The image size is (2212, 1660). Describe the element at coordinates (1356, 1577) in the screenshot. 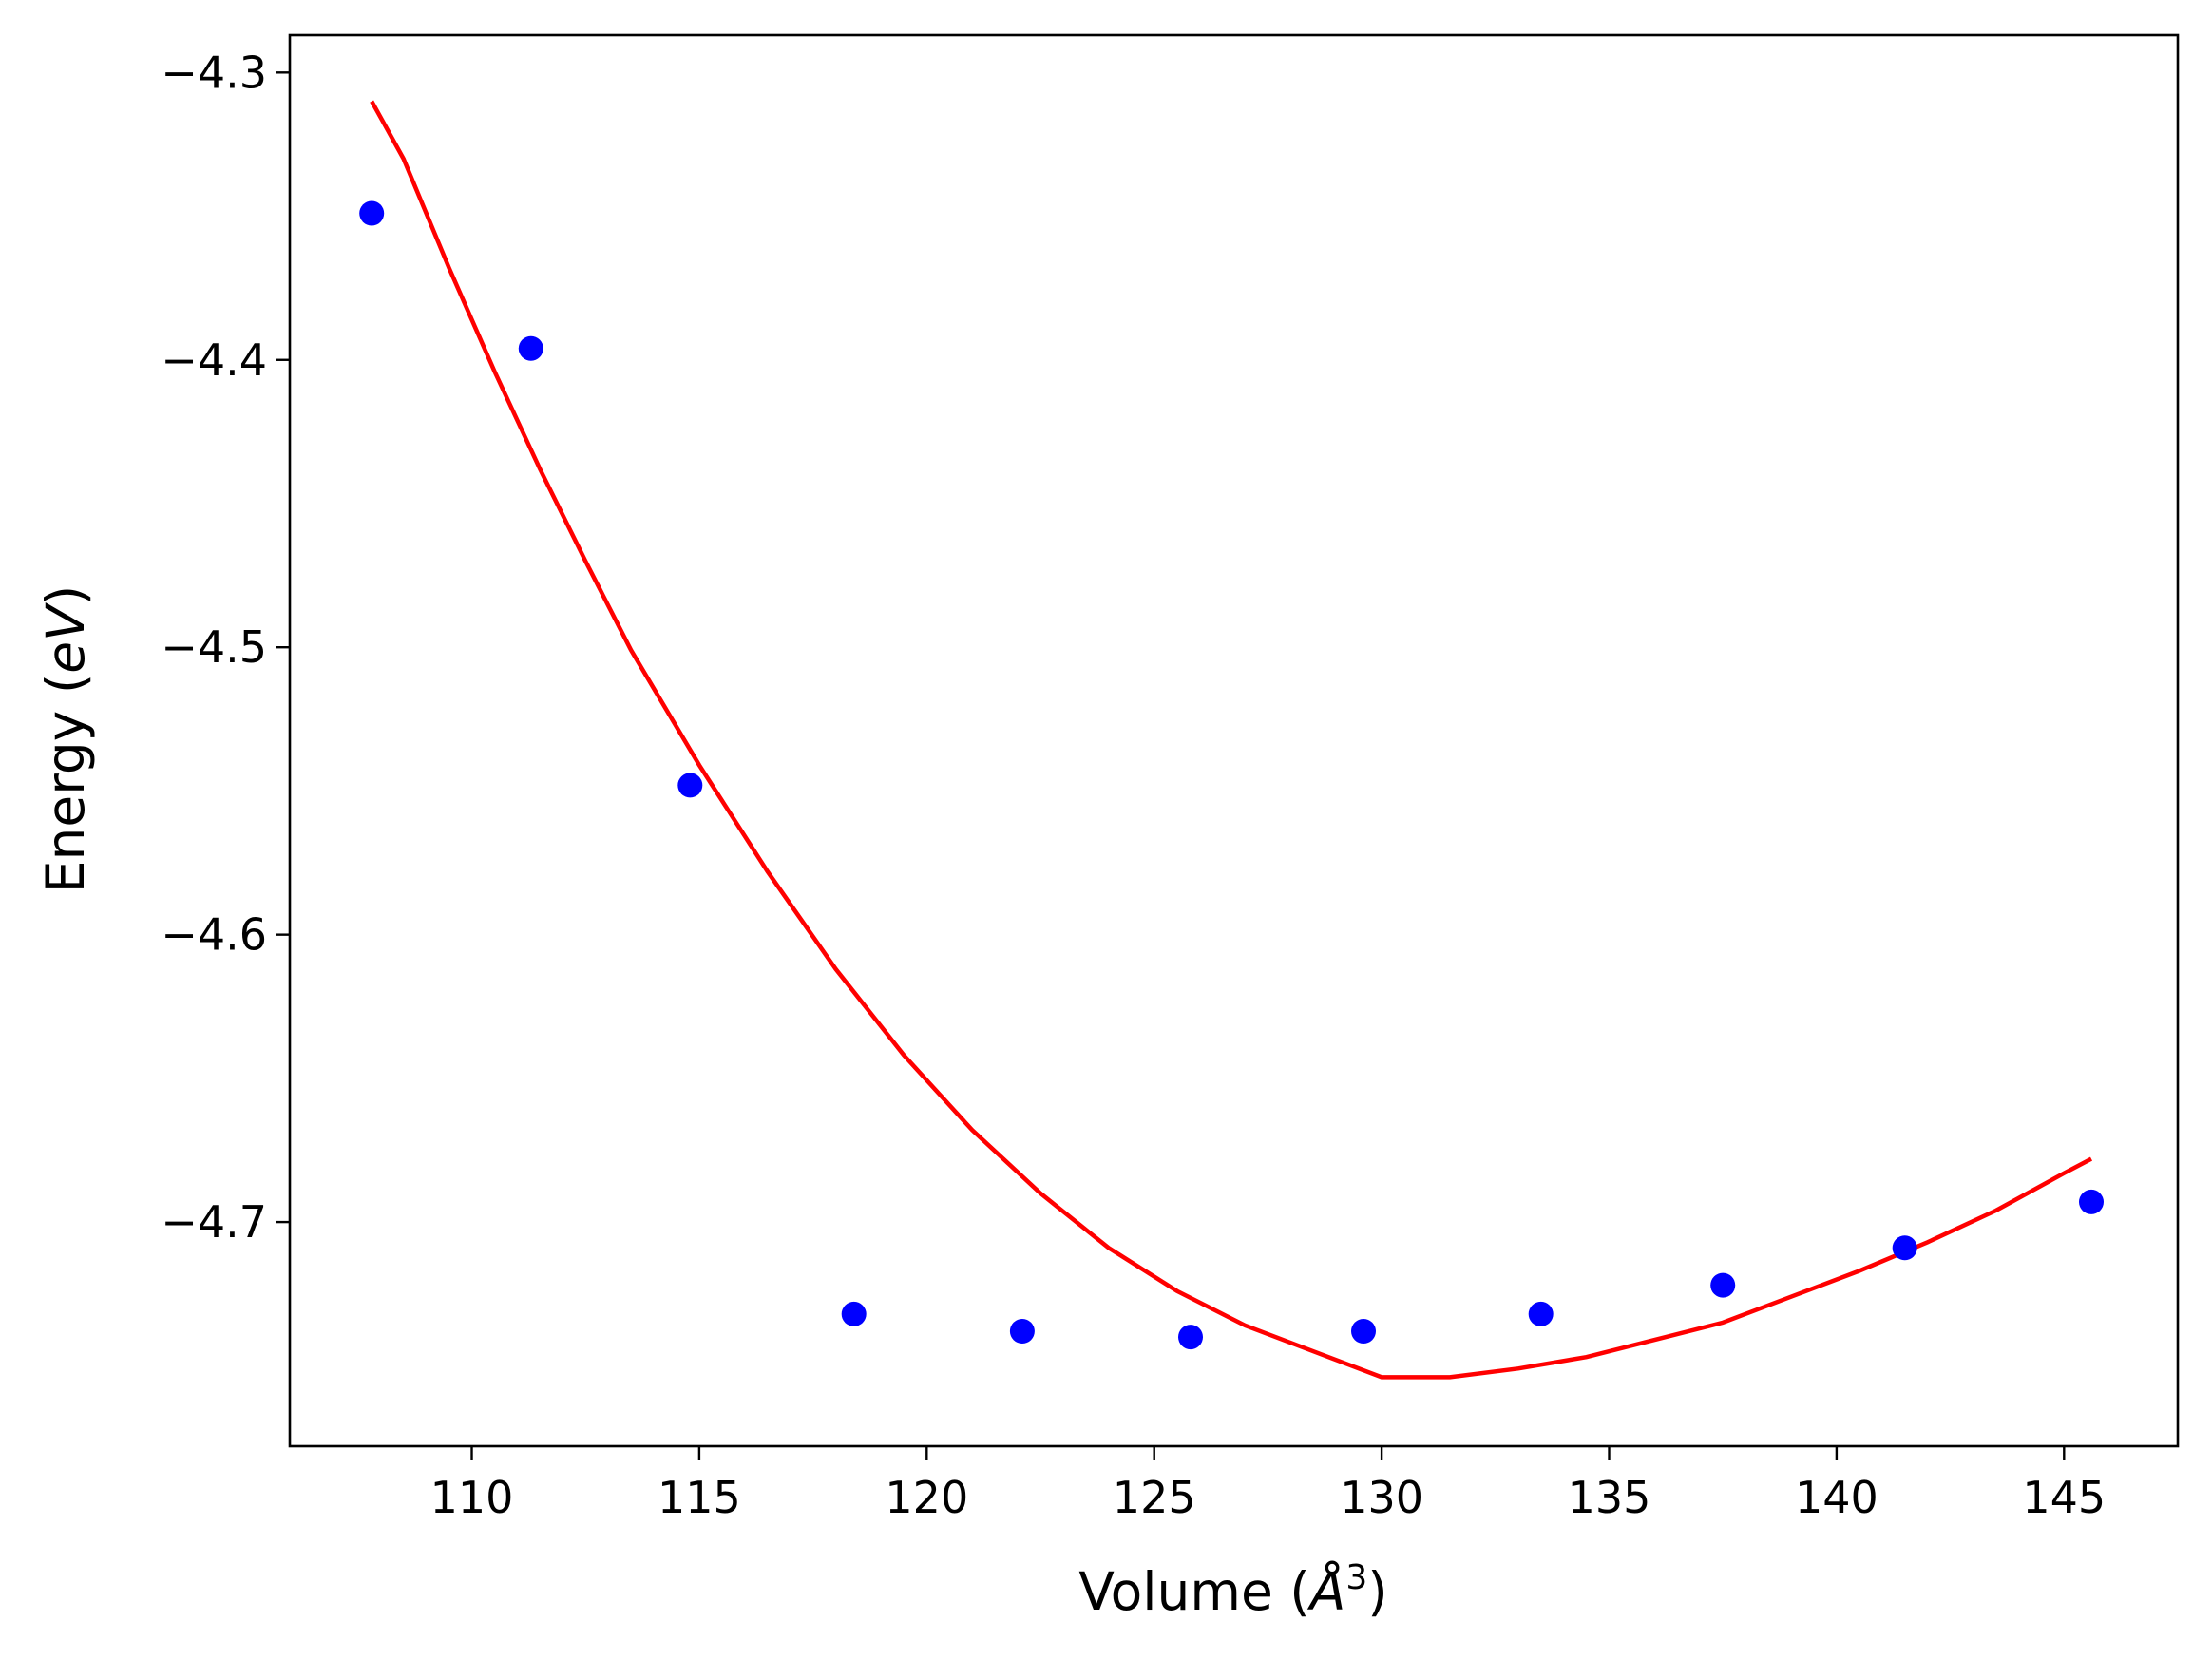

I see `x-axis-label-exponent: 3` at that location.